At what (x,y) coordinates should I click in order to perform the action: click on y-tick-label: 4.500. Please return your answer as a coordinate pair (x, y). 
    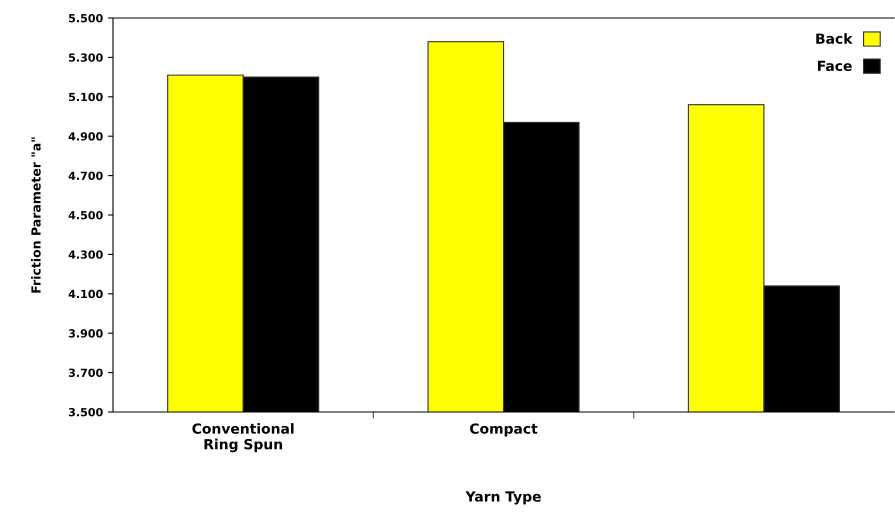
    Looking at the image, I should click on (85, 215).